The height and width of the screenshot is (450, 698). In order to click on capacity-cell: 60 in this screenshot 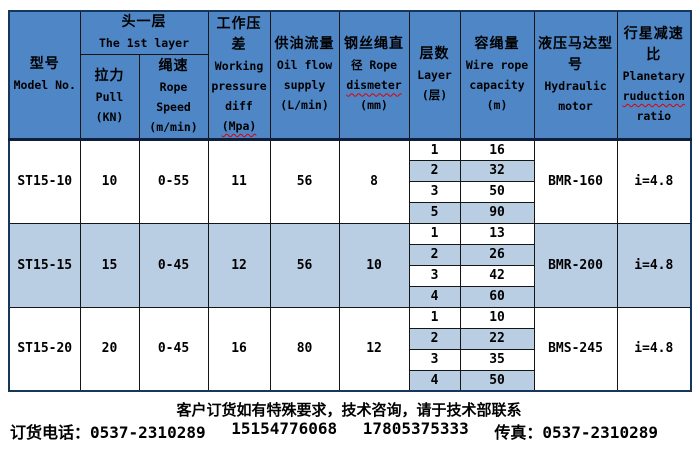, I will do `click(497, 296)`.